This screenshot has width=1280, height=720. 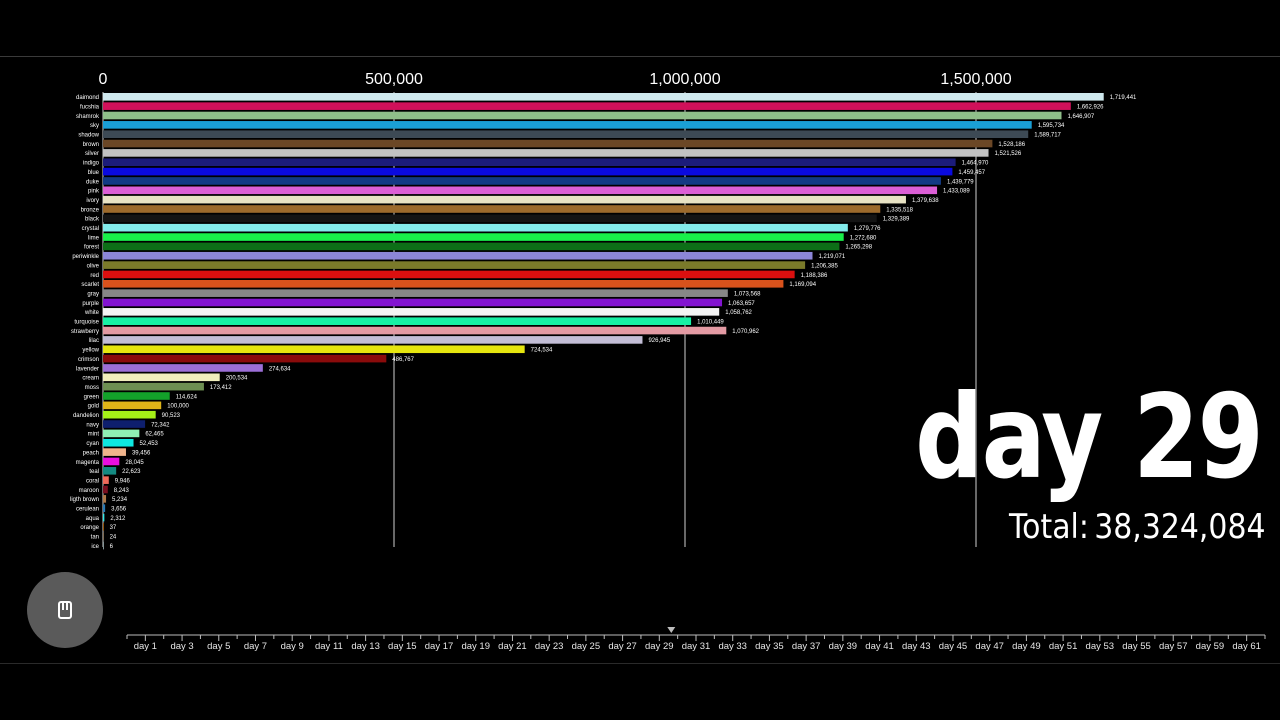 I want to click on timeline-label: day 57, so click(x=1173, y=646).